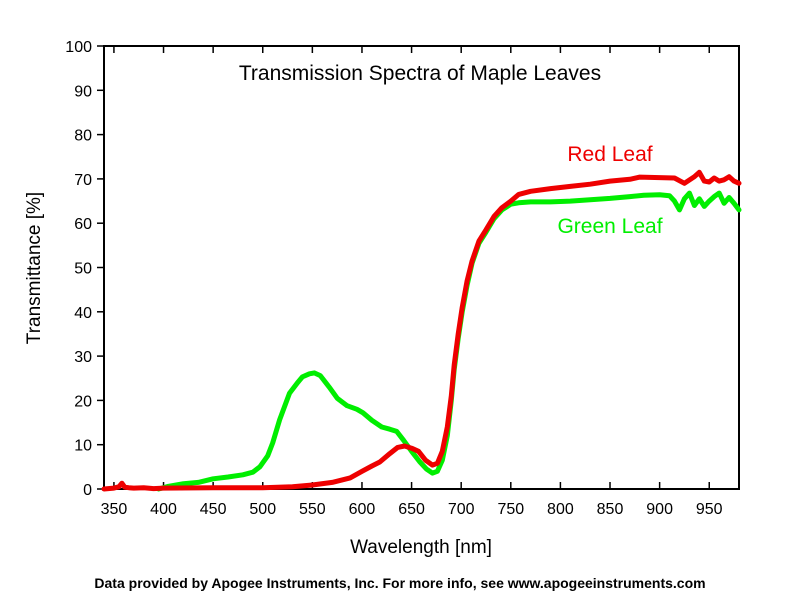 The image size is (800, 600). I want to click on x-tick-label: 950, so click(709, 509).